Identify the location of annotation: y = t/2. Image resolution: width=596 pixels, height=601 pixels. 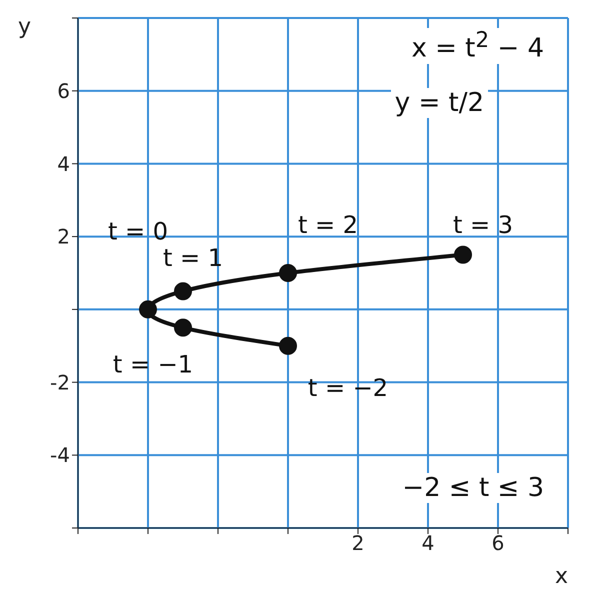
(439, 103).